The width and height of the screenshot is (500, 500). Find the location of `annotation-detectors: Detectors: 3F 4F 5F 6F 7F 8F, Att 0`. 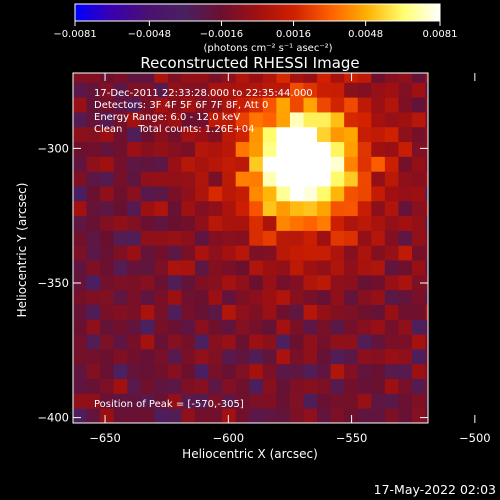

annotation-detectors: Detectors: 3F 4F 5F 6F 7F 8F, Att 0 is located at coordinates (181, 105).